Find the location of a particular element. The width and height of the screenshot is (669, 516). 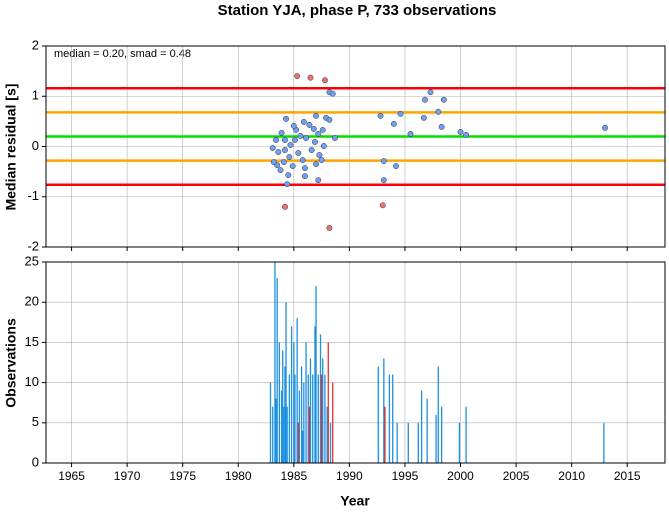

y-axis-label: Median residual [s] is located at coordinates (11, 147).